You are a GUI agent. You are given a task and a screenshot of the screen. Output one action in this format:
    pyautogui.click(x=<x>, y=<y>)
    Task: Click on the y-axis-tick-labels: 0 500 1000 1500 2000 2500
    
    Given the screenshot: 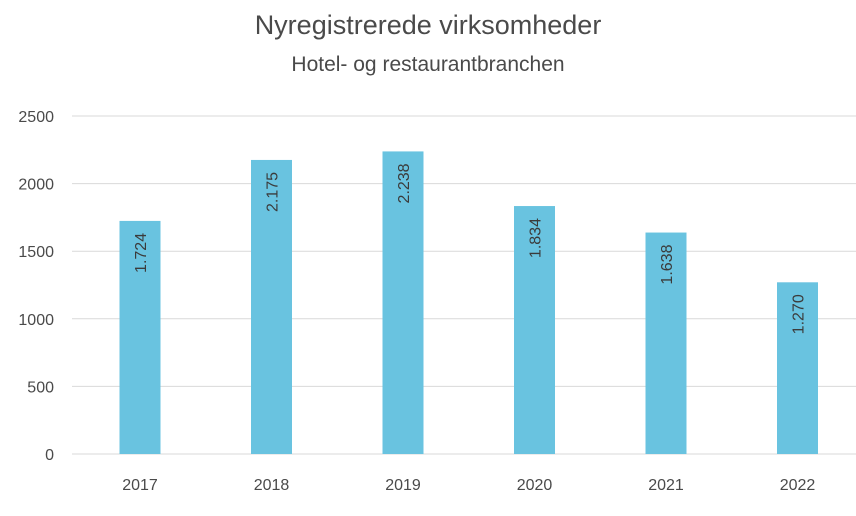 What is the action you would take?
    pyautogui.click(x=36, y=286)
    